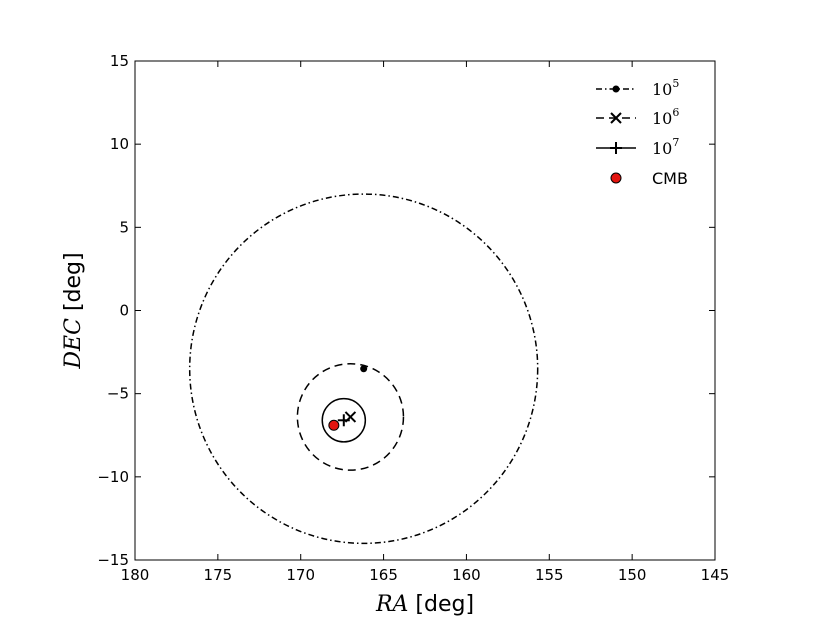  What do you see at coordinates (73, 344) in the screenshot?
I see `y-axis-title-math: DEC` at bounding box center [73, 344].